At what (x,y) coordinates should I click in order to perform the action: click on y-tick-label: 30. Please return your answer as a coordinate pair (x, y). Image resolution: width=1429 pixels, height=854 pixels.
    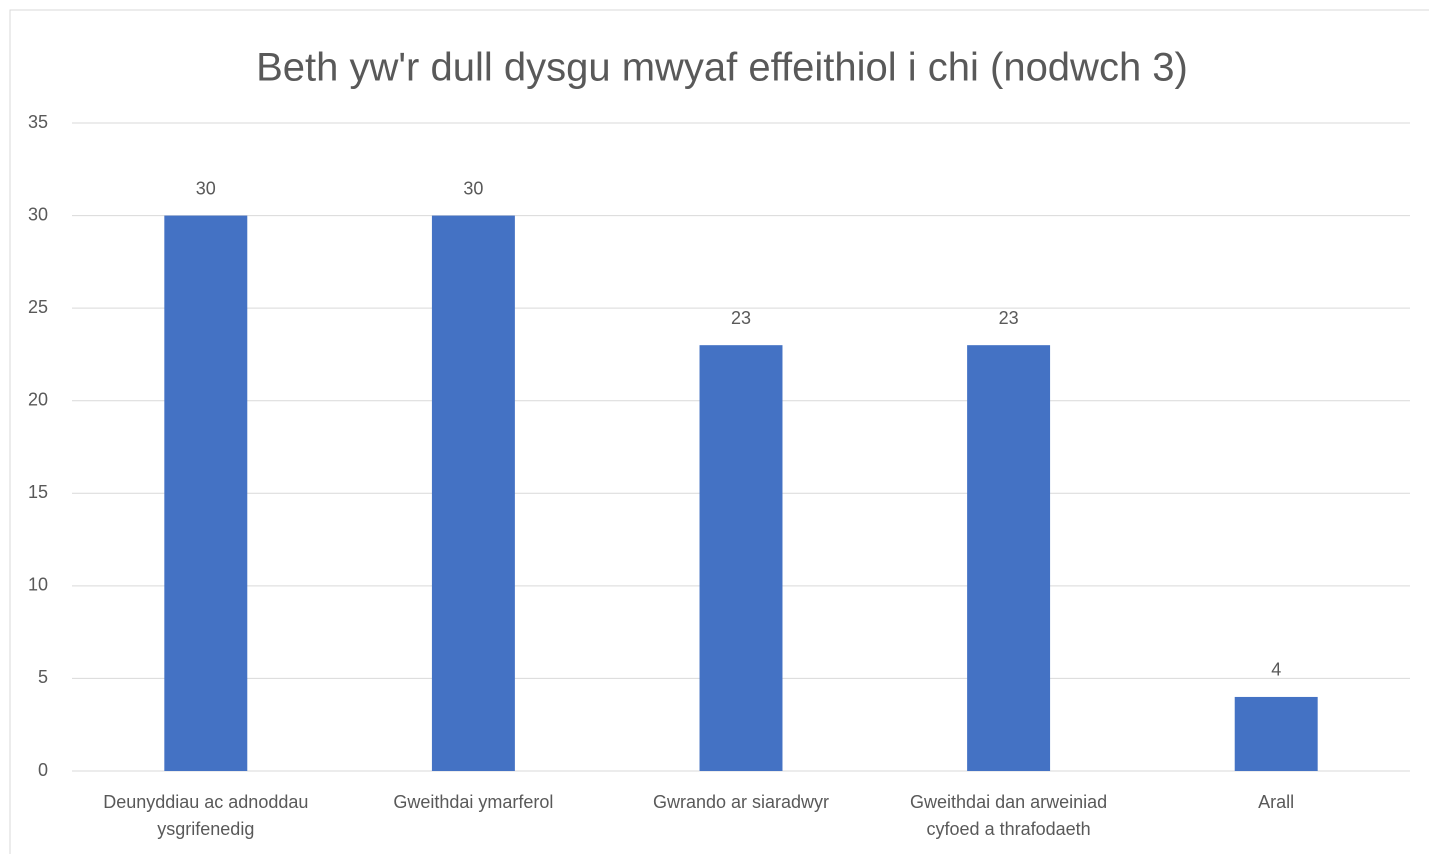
    Looking at the image, I should click on (38, 214).